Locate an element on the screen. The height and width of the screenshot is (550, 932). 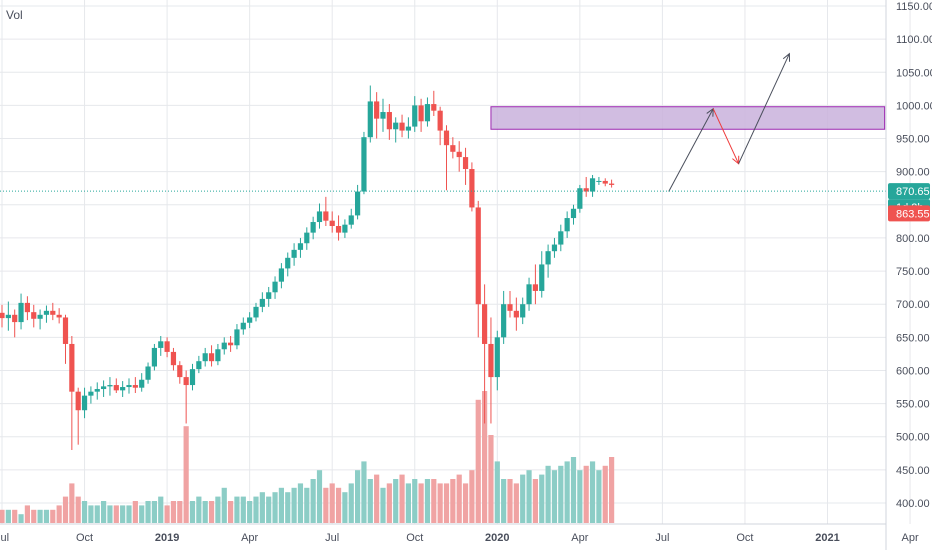
price-tick-label: 1150.00 is located at coordinates (914, 7).